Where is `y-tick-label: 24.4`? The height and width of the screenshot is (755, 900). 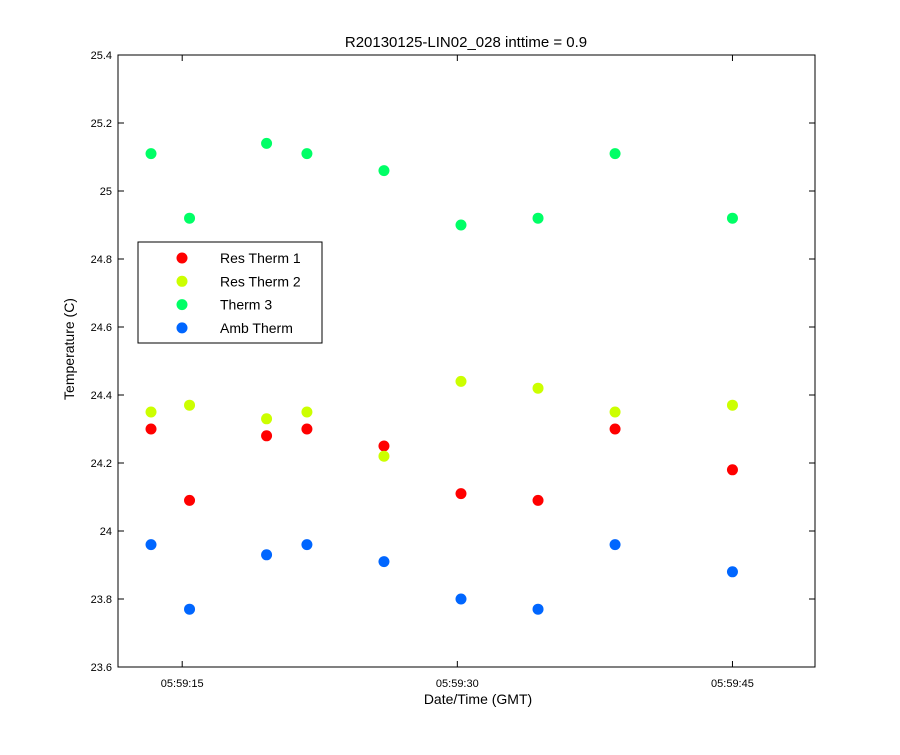
y-tick-label: 24.4 is located at coordinates (101, 396).